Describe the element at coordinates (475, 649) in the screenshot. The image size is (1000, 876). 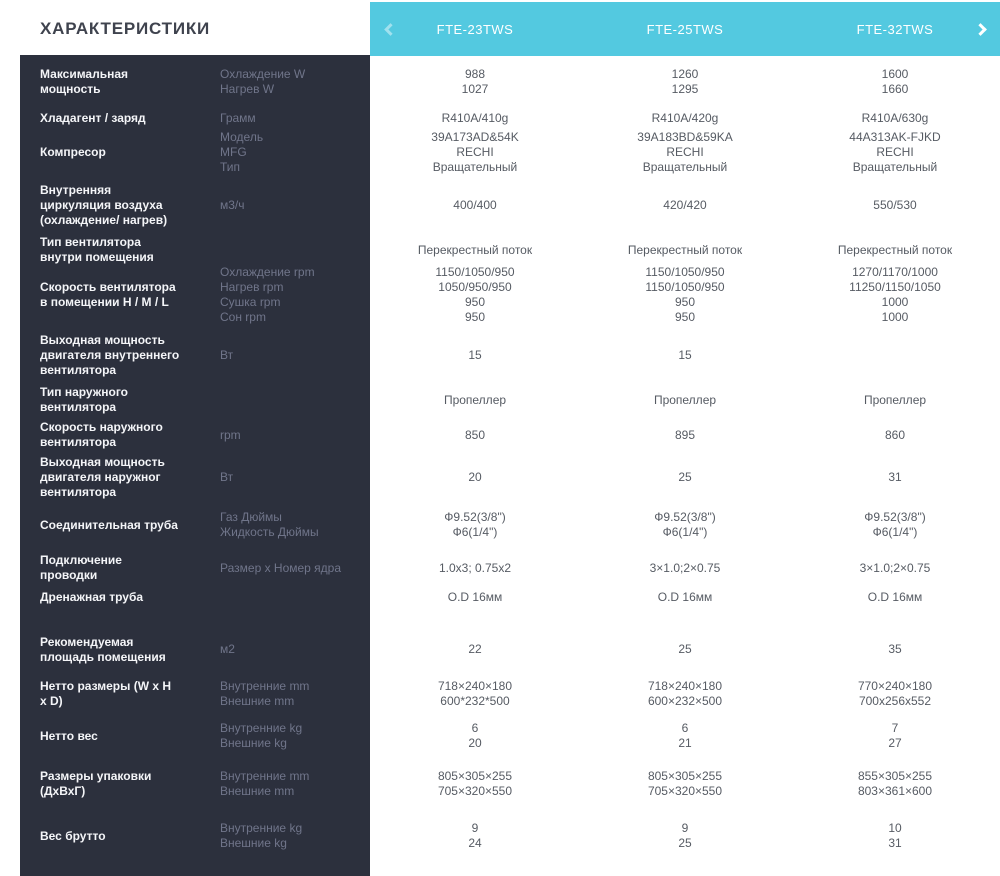
I see `spec-value-col1: 22` at that location.